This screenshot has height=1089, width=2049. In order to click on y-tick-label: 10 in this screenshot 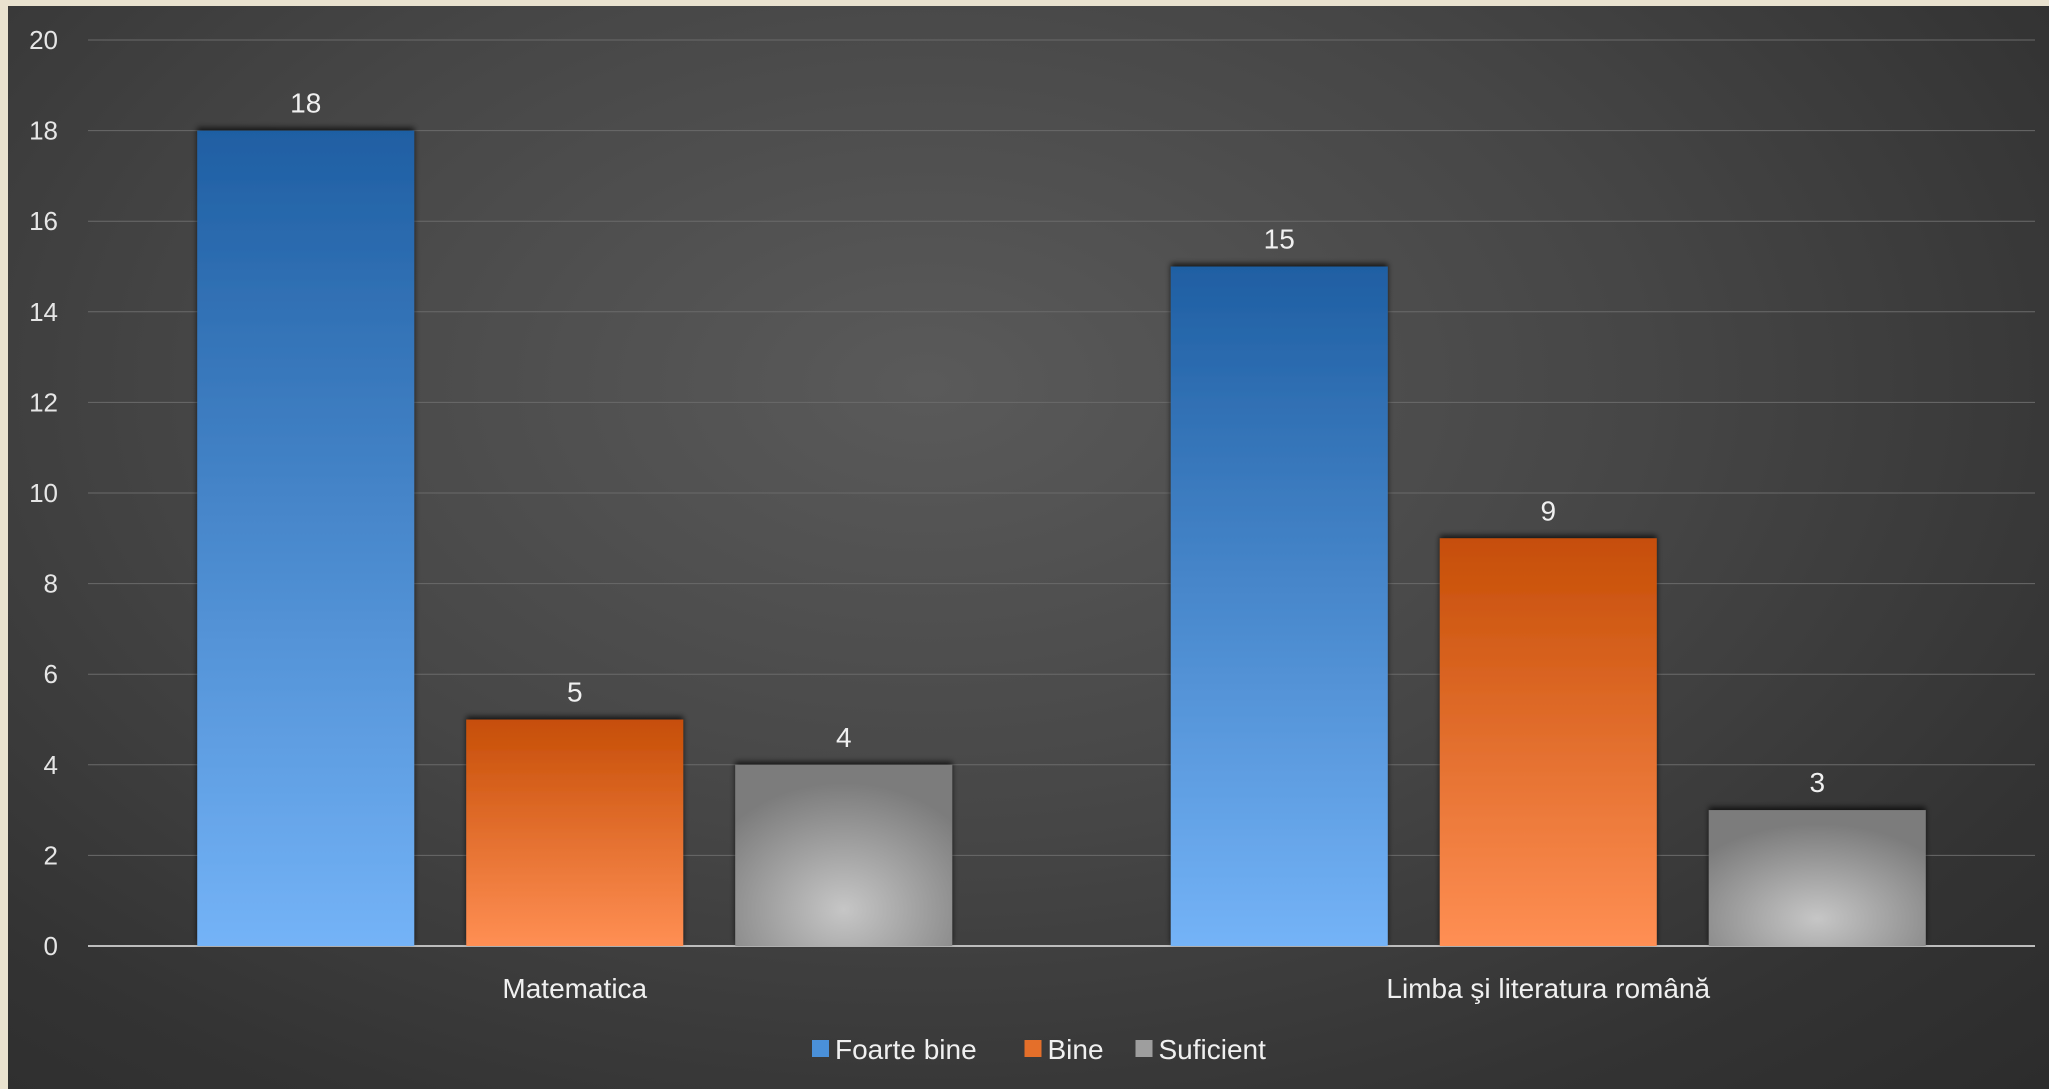, I will do `click(43, 493)`.